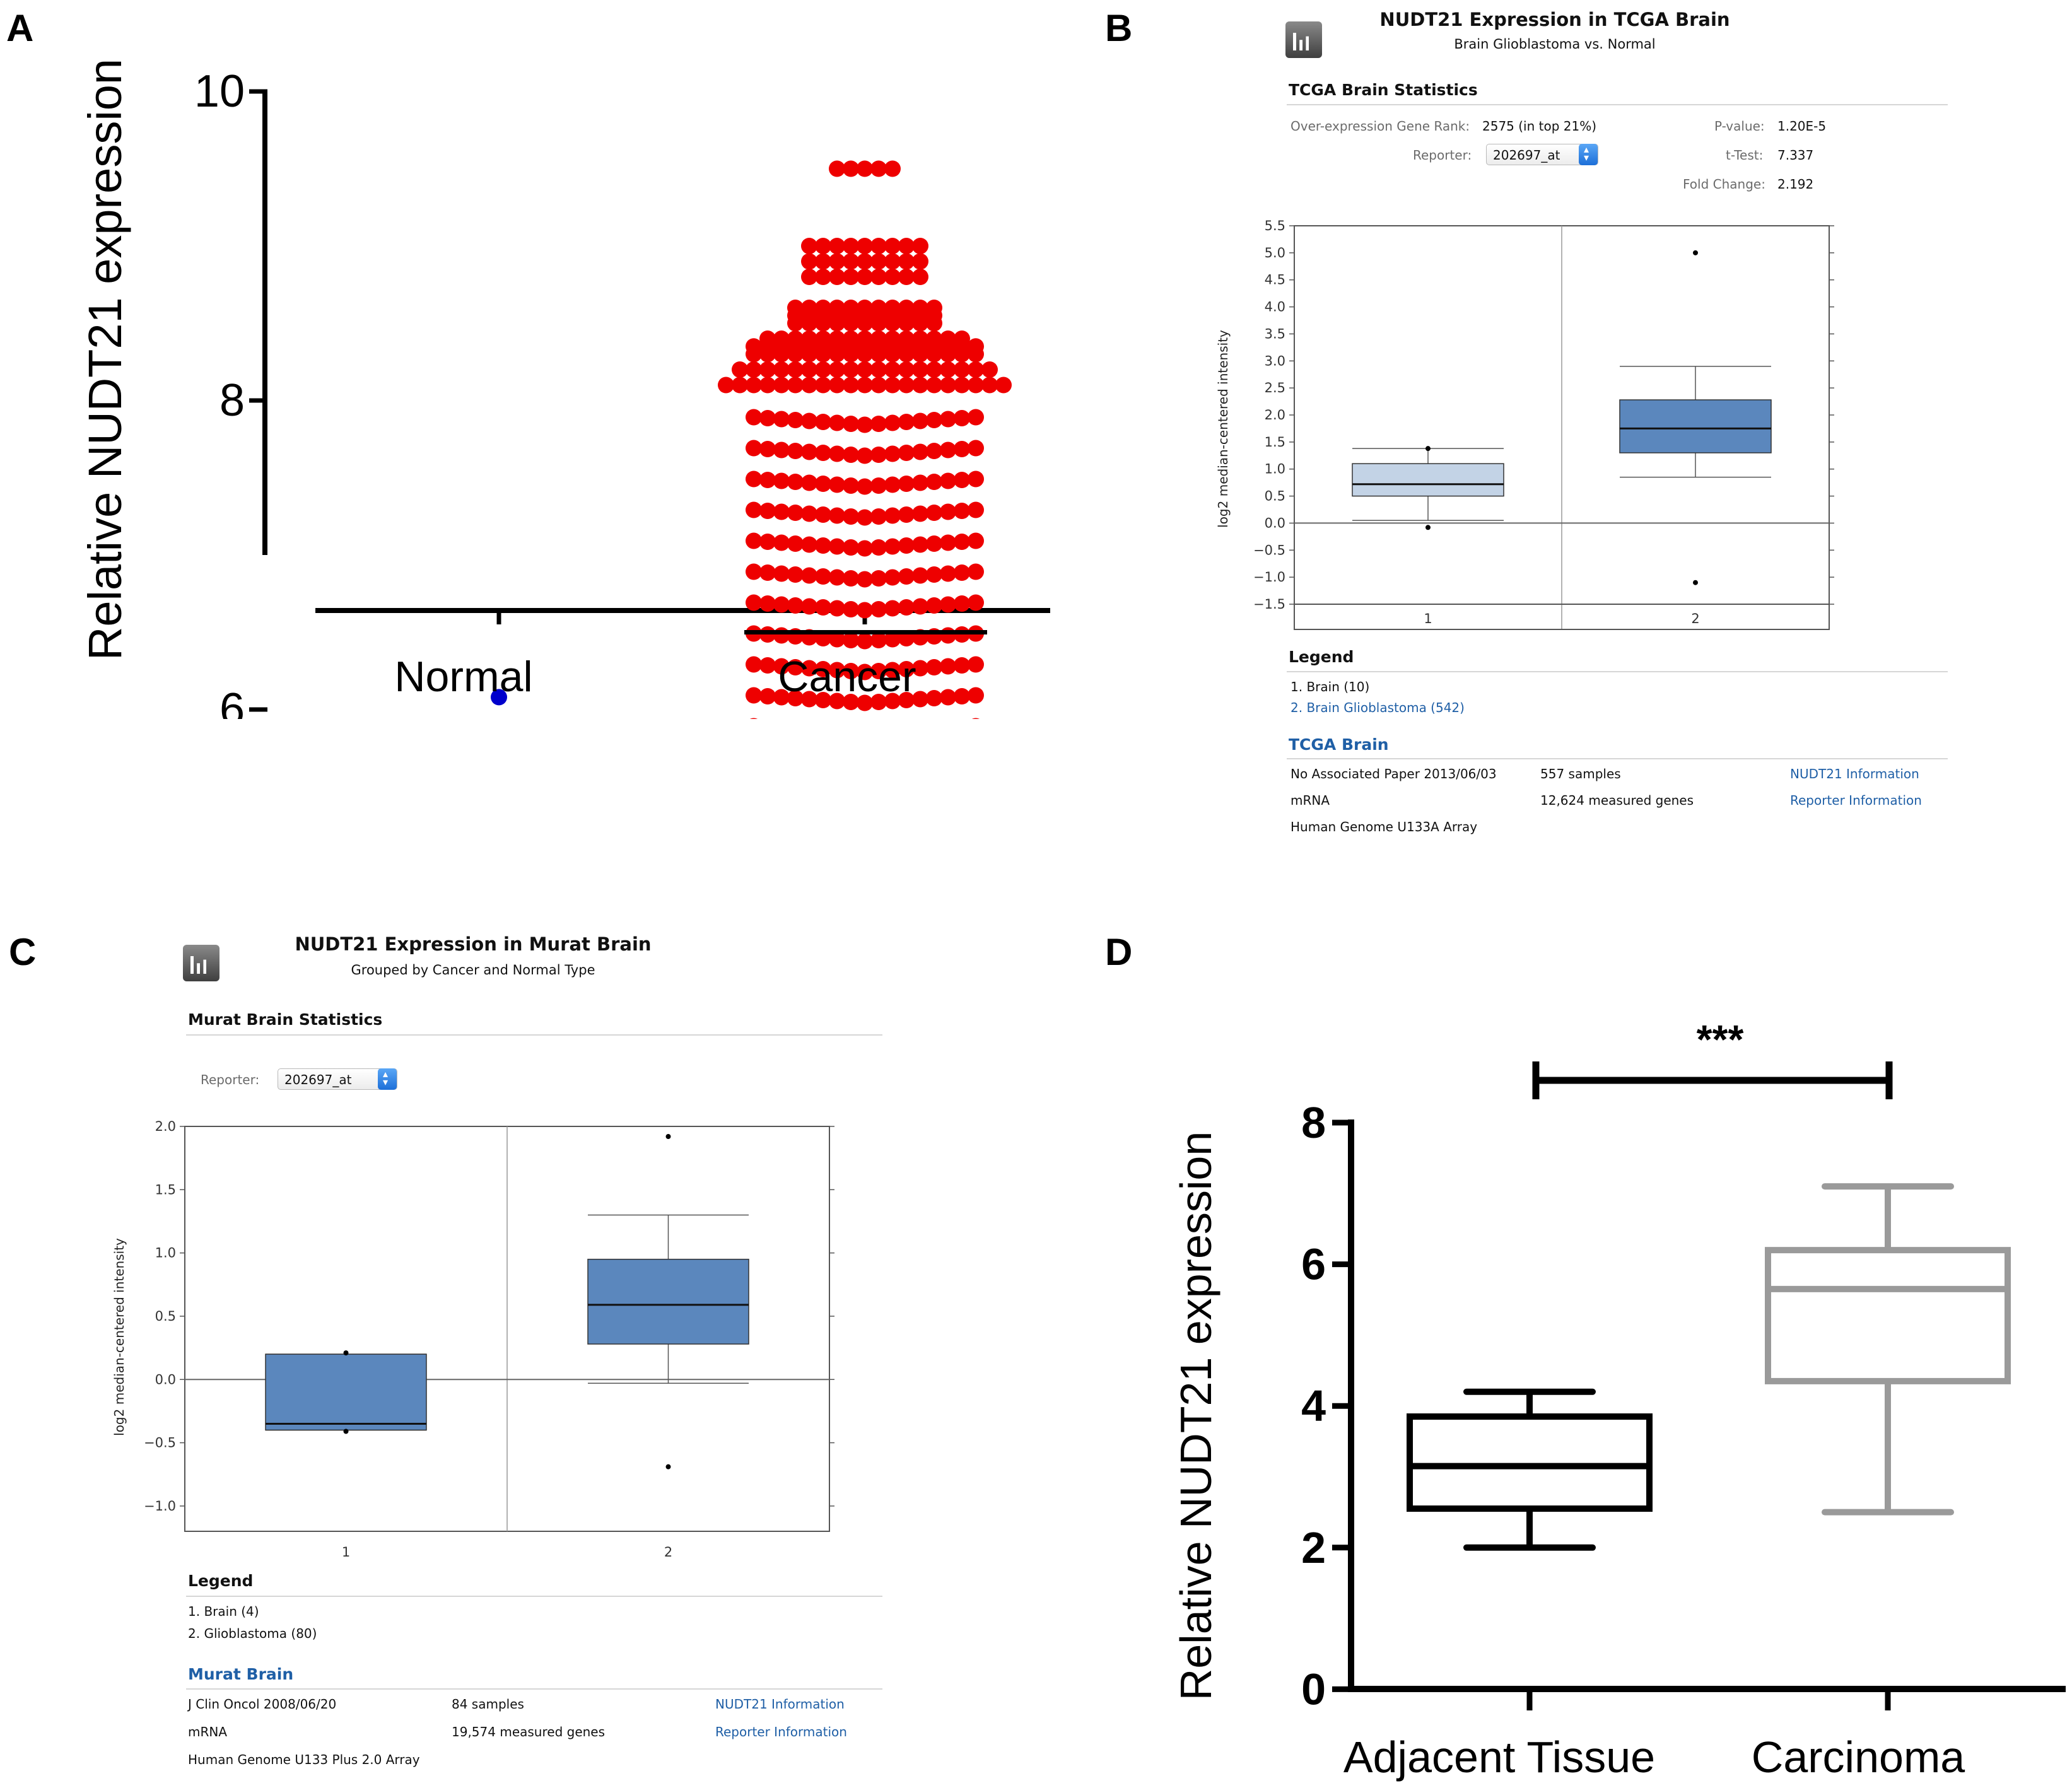 The width and height of the screenshot is (2072, 1788). What do you see at coordinates (1269, 578) in the screenshot?
I see `b-y-tick-label: −1.0` at bounding box center [1269, 578].